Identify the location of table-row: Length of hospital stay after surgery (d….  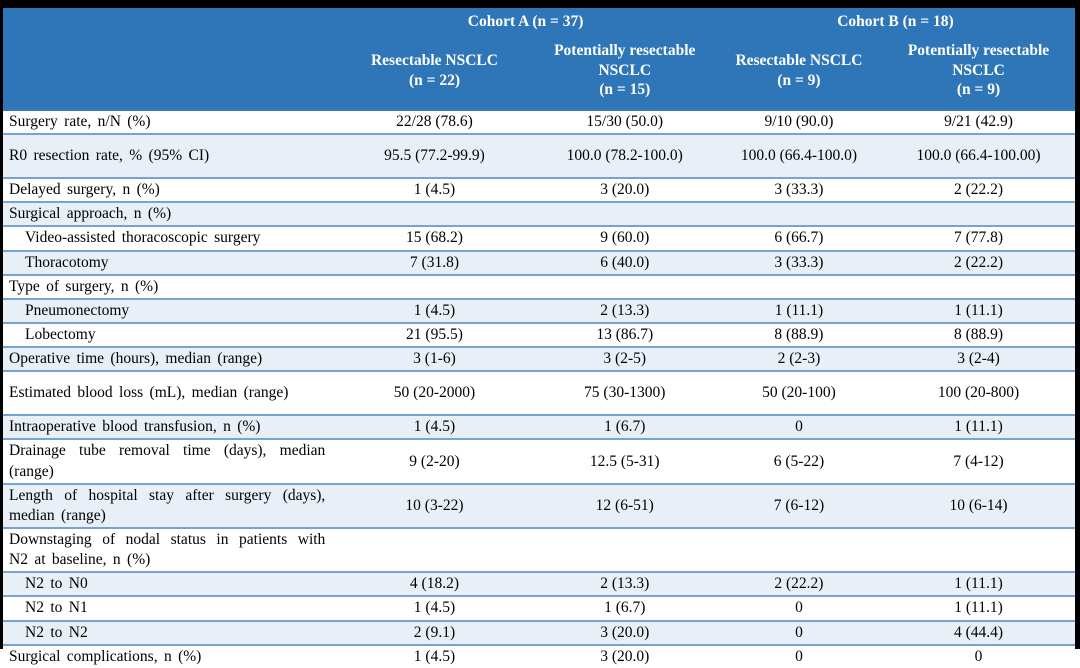
(539, 505).